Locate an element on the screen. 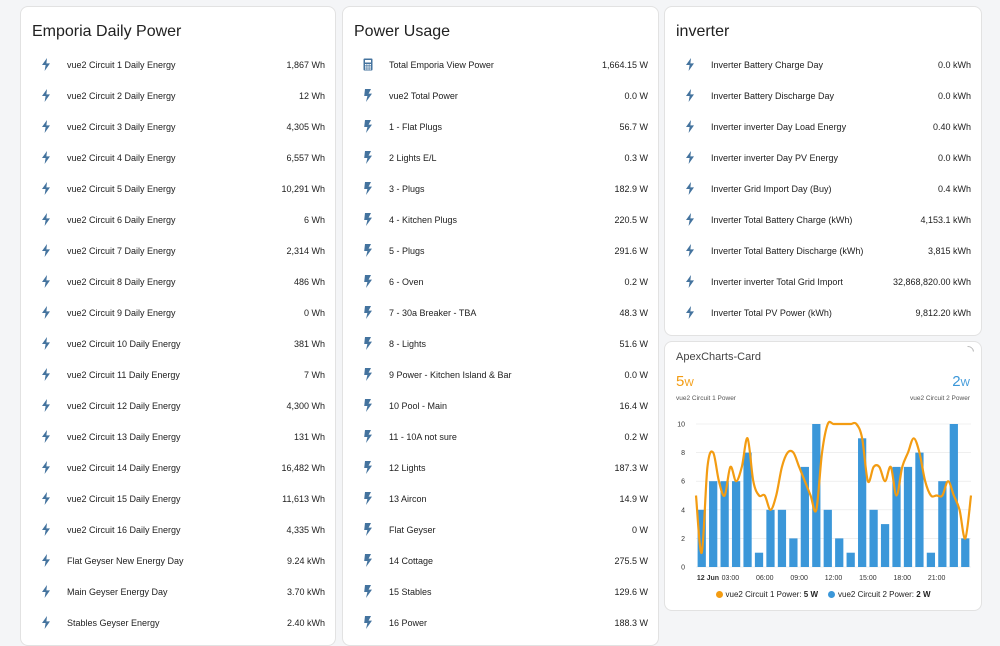 This screenshot has height=646, width=1000. calculator-icon is located at coordinates (368, 65).